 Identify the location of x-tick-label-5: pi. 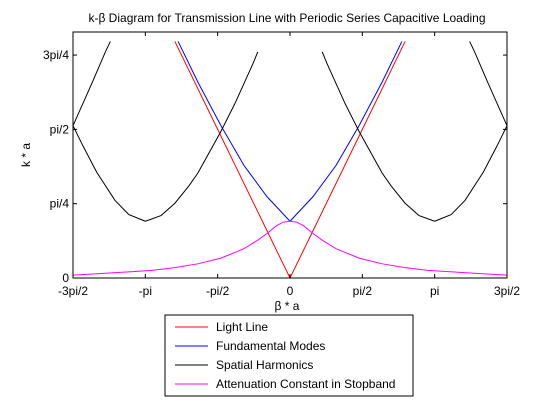
(434, 291).